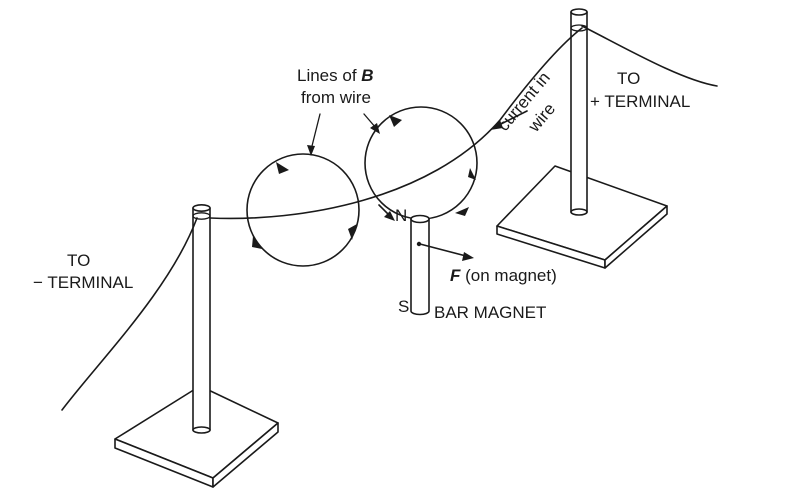 The image size is (800, 501). I want to click on label-north: N, so click(401, 215).